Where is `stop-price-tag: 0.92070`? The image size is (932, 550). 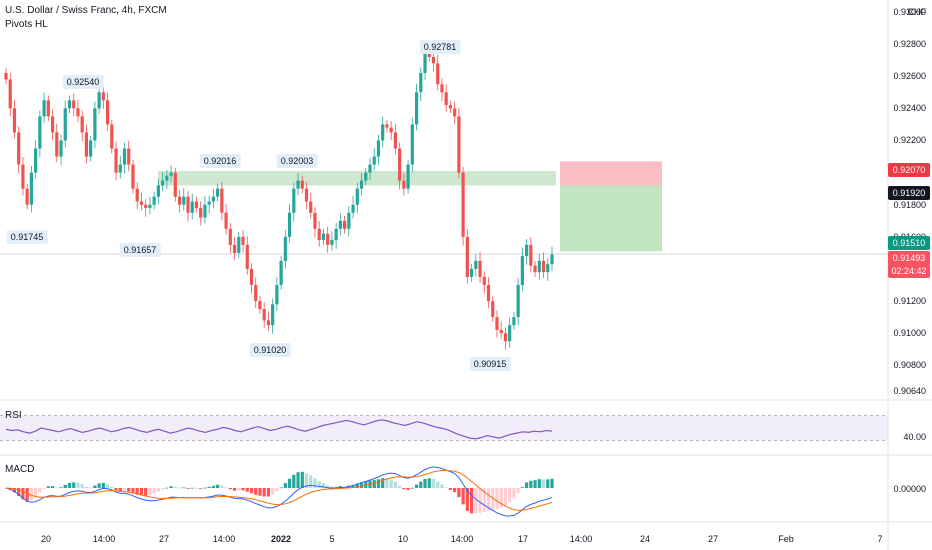
stop-price-tag: 0.92070 is located at coordinates (909, 170).